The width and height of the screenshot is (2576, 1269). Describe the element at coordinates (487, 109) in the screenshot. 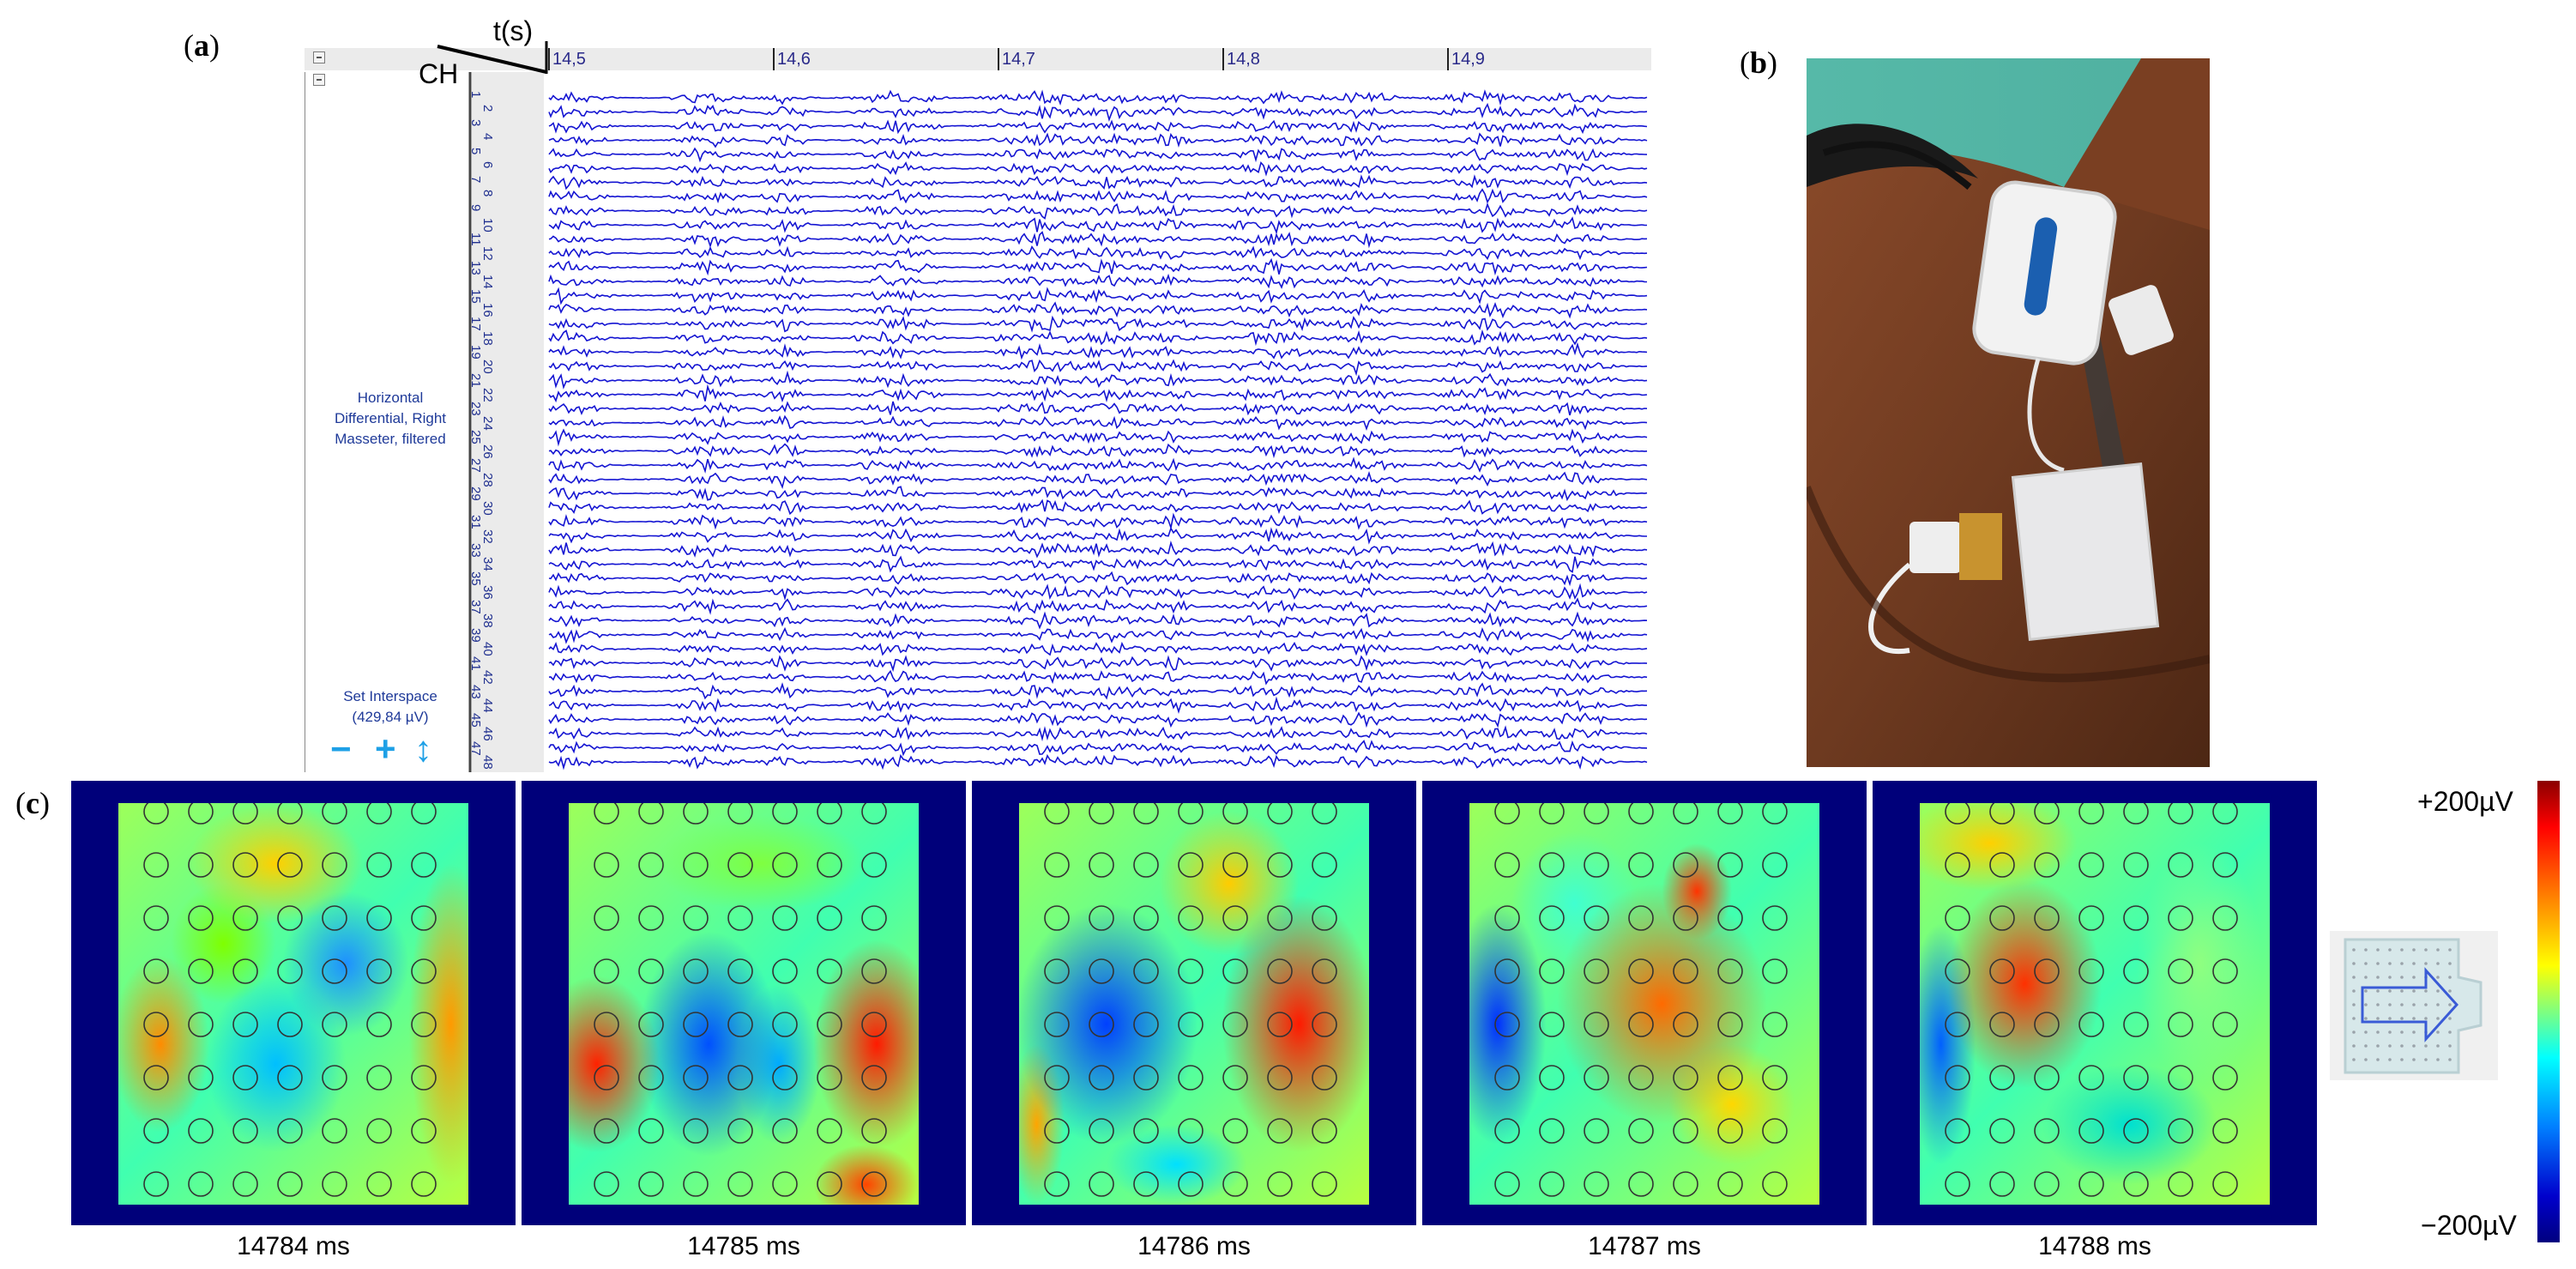

I see `channel-label: 2` at that location.